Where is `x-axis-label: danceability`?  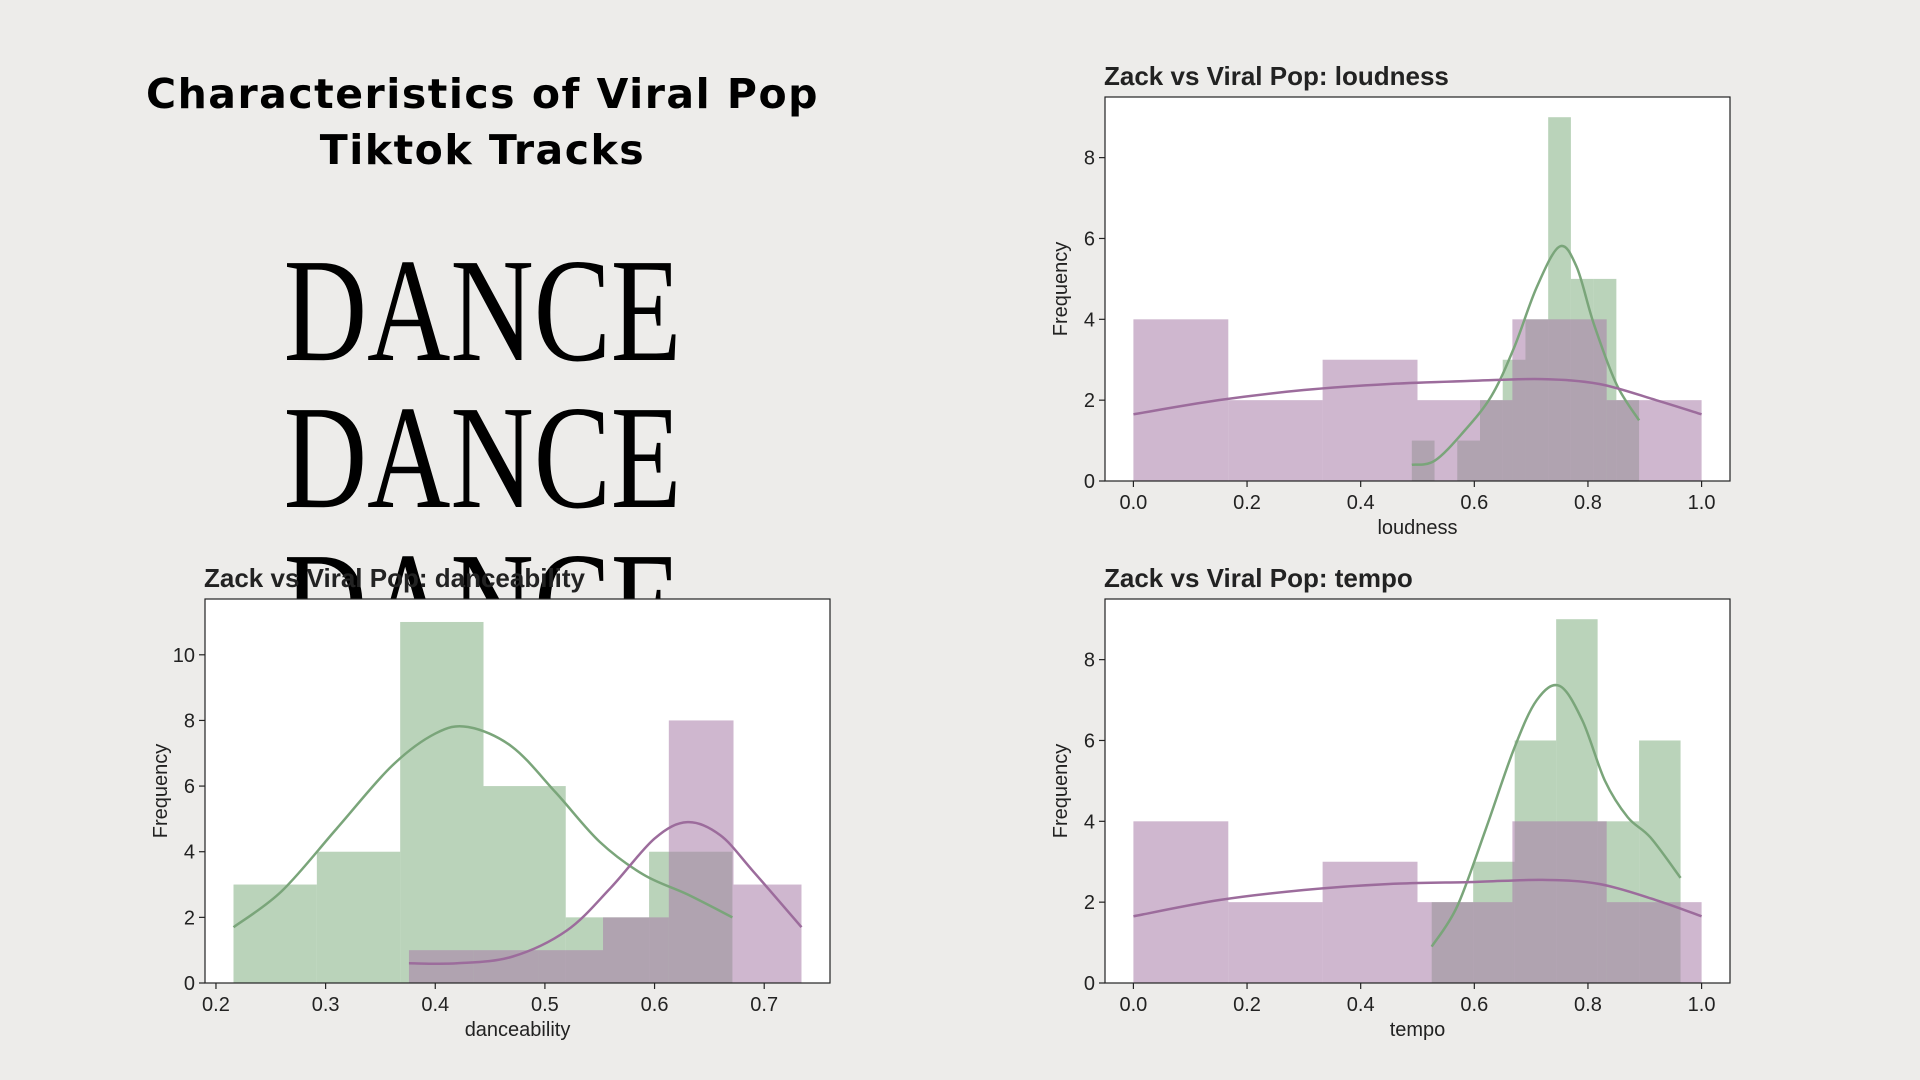
x-axis-label: danceability is located at coordinates (518, 1030).